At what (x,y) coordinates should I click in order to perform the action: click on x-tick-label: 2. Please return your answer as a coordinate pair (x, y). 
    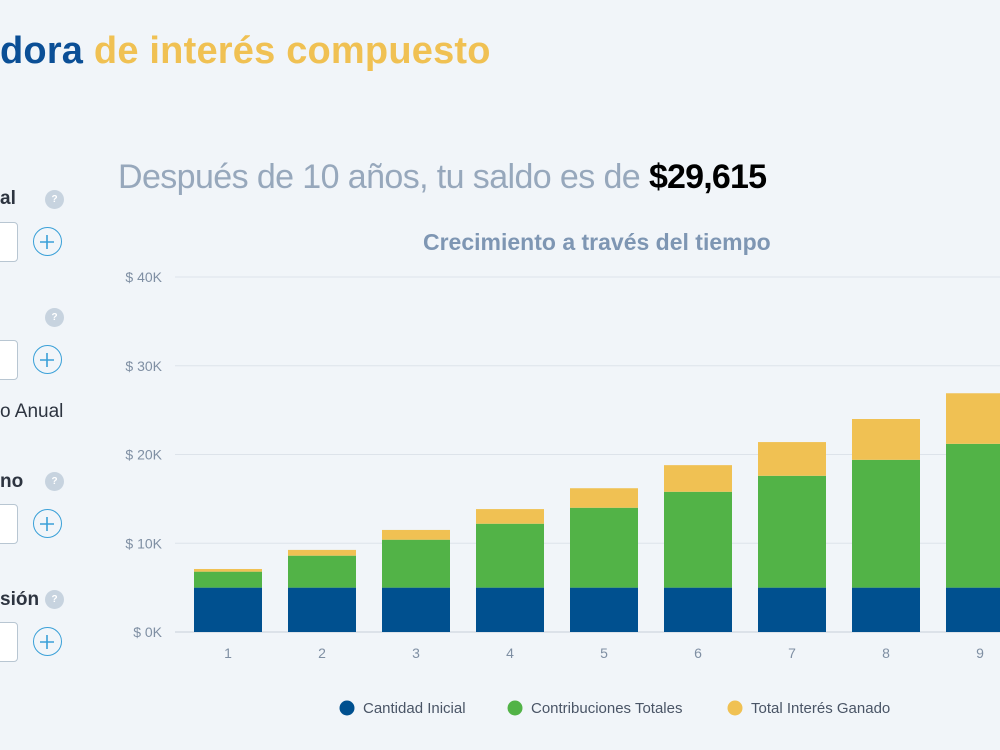
    Looking at the image, I should click on (322, 653).